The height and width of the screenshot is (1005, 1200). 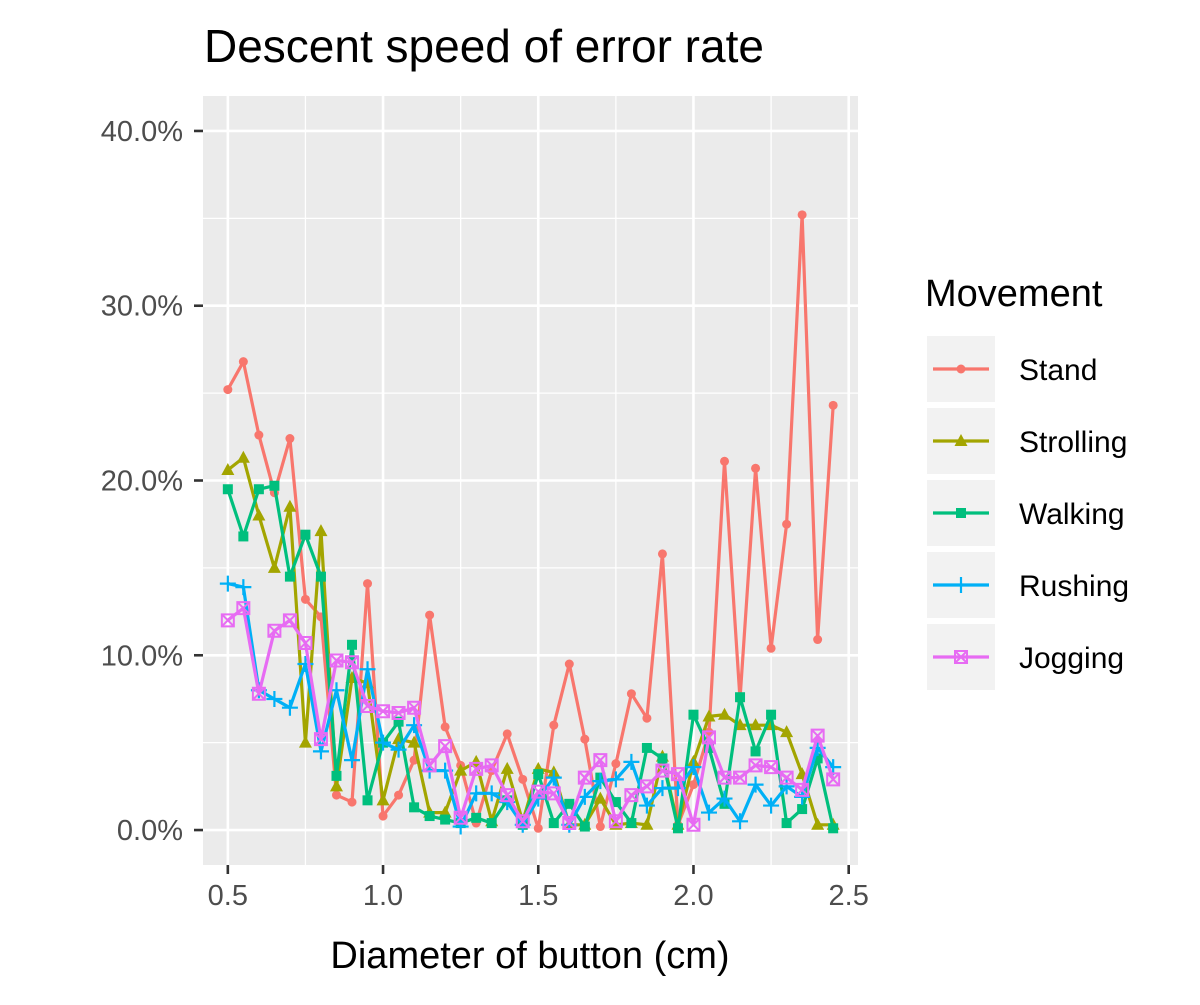 What do you see at coordinates (1026, 513) in the screenshot?
I see `legend-item-walking: Walking` at bounding box center [1026, 513].